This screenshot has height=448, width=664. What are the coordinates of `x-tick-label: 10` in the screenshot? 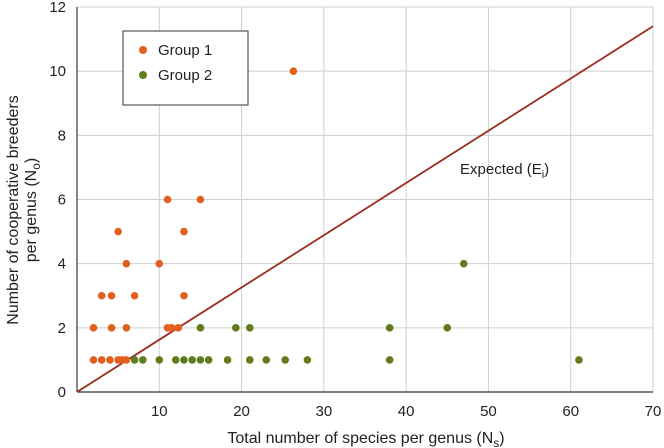 It's located at (159, 411).